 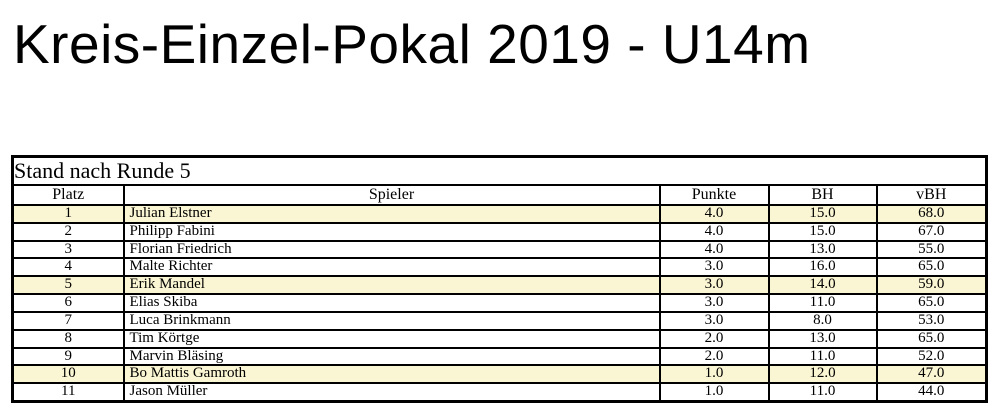 What do you see at coordinates (822, 267) in the screenshot?
I see `cell-bh: 16.0` at bounding box center [822, 267].